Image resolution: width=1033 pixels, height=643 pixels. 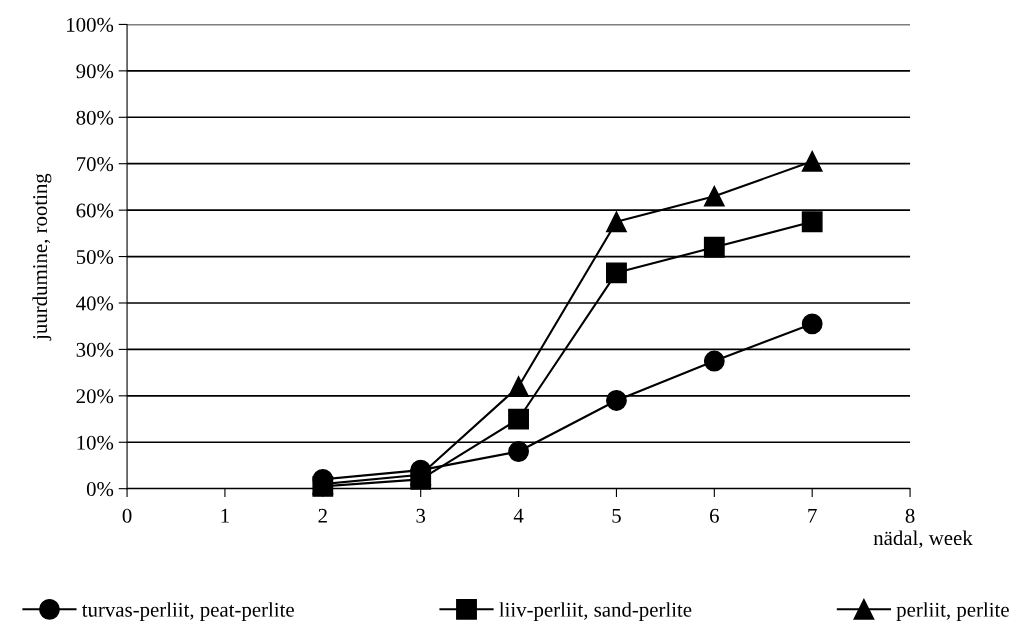 I want to click on y-tick-label: 0%, so click(x=100, y=489).